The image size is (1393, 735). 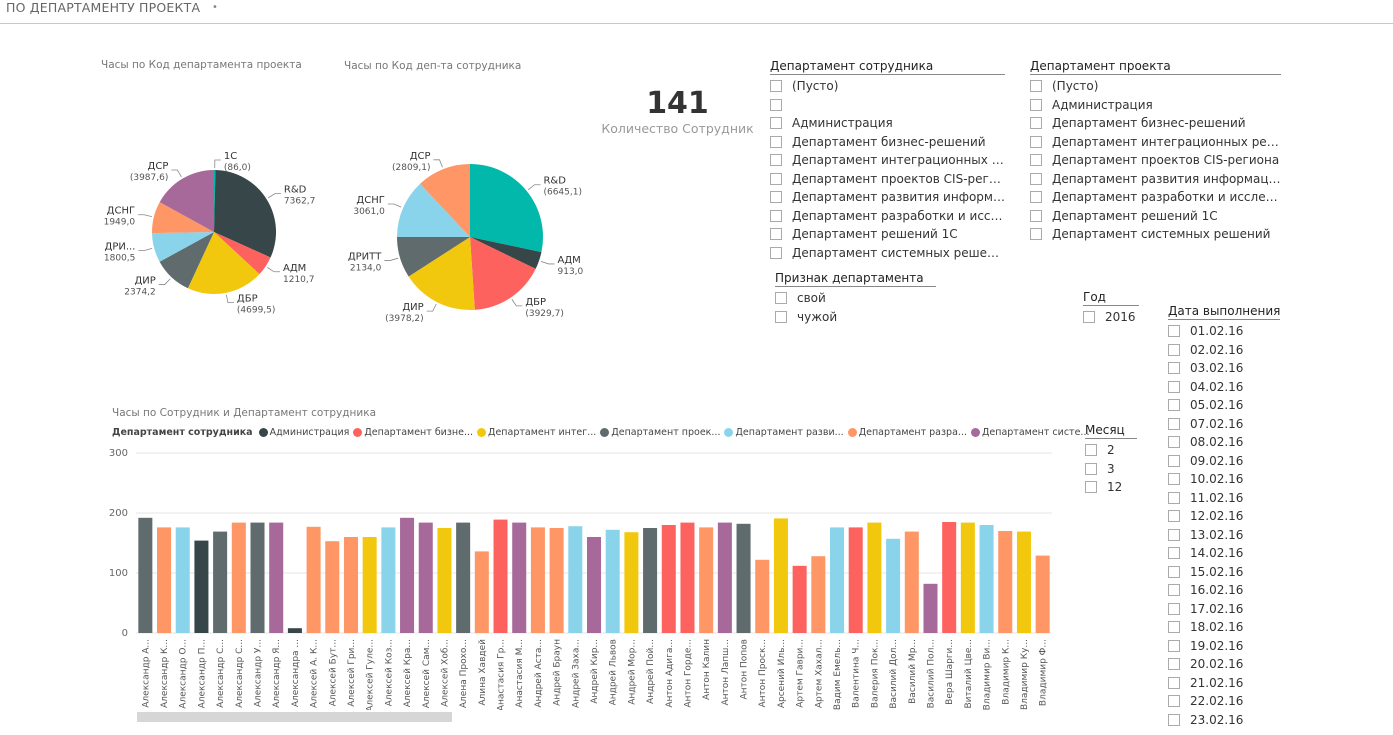 I want to click on slicer-date-item: 04.02.16, so click(x=1224, y=387).